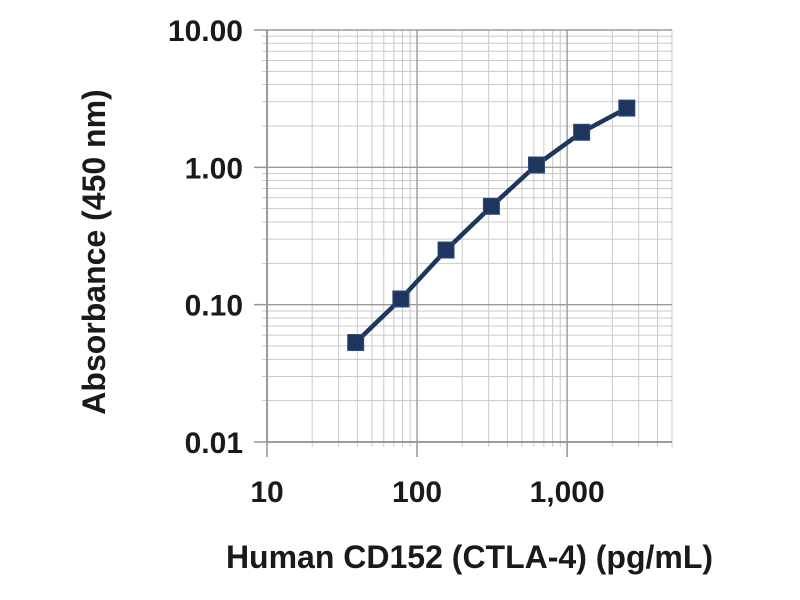 The height and width of the screenshot is (600, 800). Describe the element at coordinates (205, 31) in the screenshot. I see `y-tick-label: 10.00` at that location.